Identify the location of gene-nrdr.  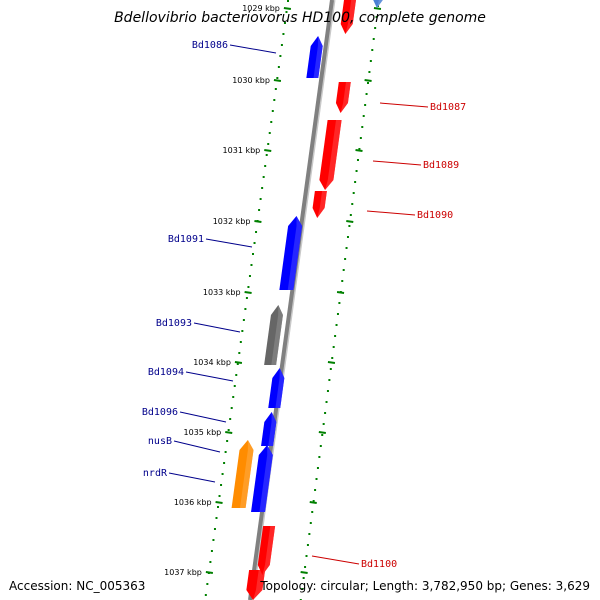
(262, 478).